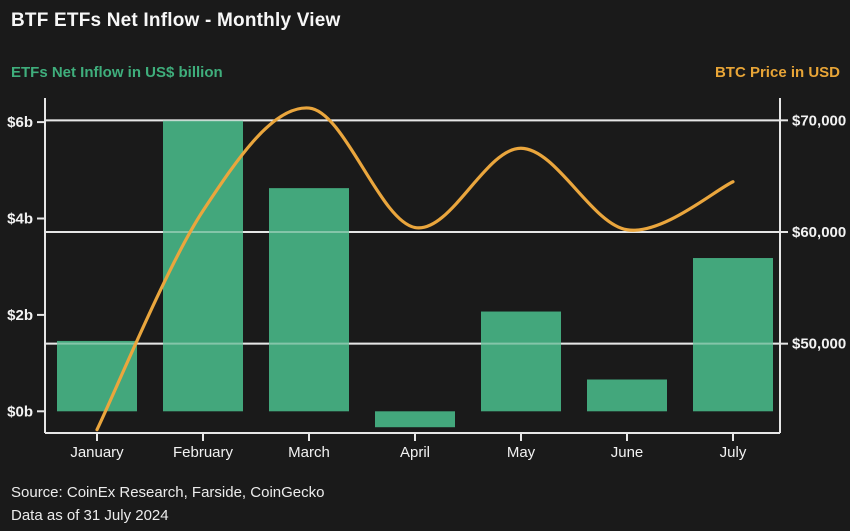  Describe the element at coordinates (819, 120) in the screenshot. I see `right-tick-label: $70,000` at that location.